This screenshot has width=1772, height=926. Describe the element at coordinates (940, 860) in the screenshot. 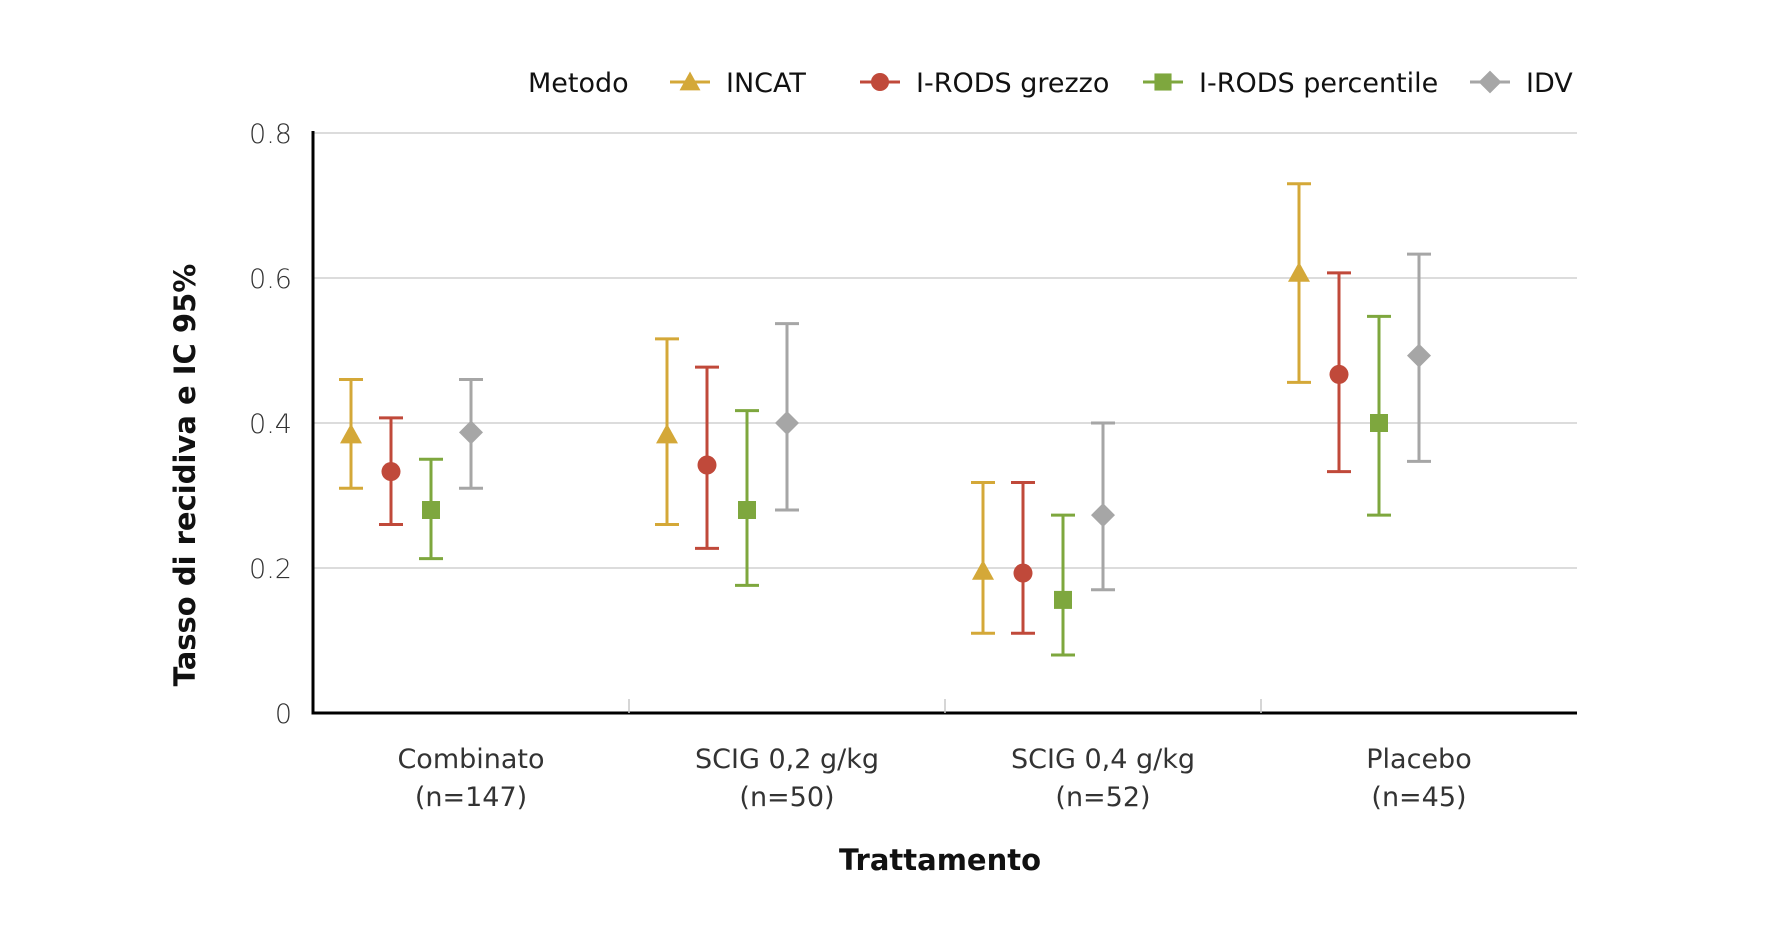

I see `x-axis-title: Trattamento` at that location.